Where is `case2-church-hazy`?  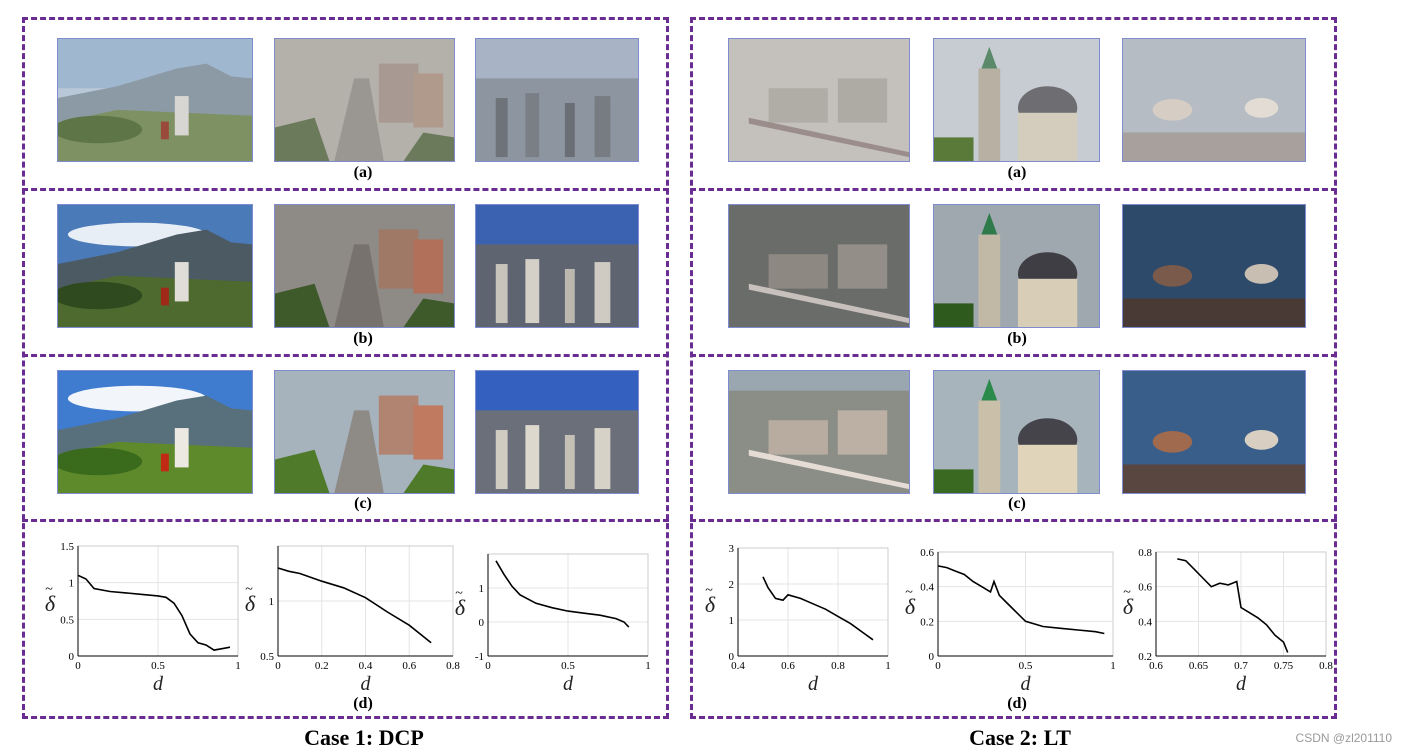 case2-church-hazy is located at coordinates (1016, 100).